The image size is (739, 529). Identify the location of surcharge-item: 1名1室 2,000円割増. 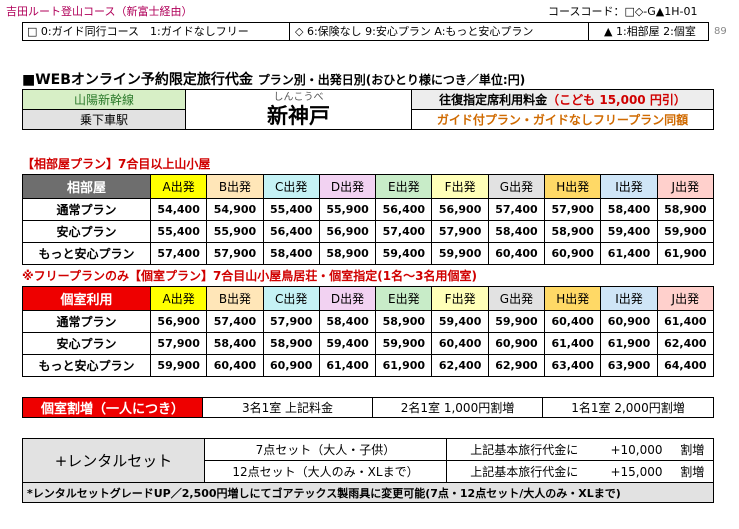
(628, 407).